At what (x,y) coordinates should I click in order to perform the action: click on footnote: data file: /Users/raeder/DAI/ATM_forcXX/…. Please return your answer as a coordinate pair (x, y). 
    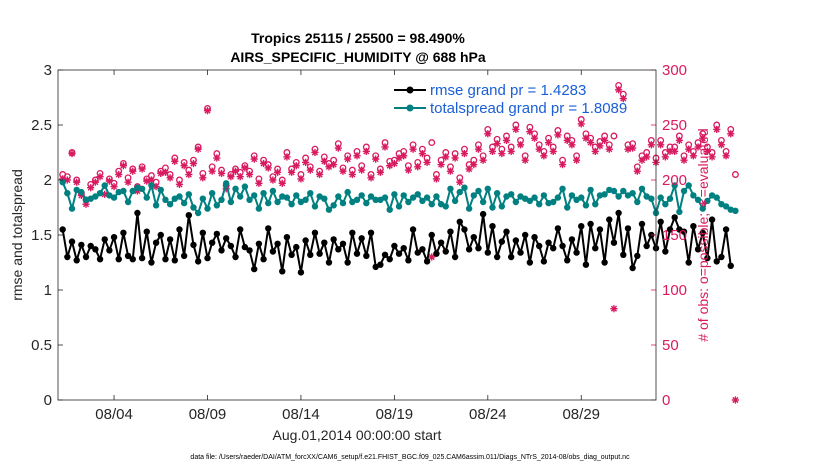
    Looking at the image, I should click on (410, 457).